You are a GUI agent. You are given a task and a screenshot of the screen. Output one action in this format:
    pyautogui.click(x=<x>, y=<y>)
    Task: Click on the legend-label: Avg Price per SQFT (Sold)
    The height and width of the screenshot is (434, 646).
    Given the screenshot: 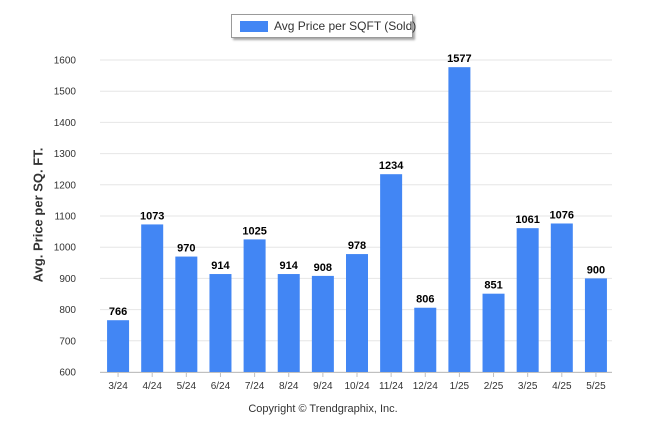 What is the action you would take?
    pyautogui.click(x=345, y=26)
    